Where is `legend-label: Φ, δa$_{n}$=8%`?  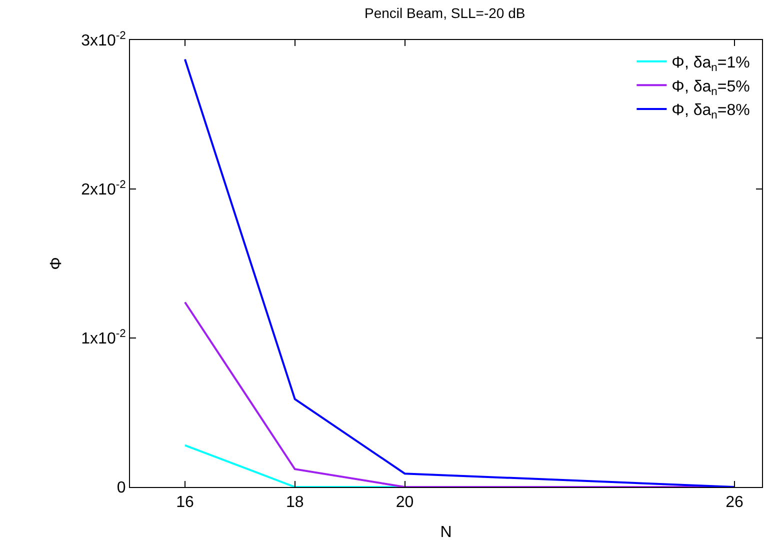
legend-label: Φ, δa$_{n}$=8% is located at coordinates (711, 112).